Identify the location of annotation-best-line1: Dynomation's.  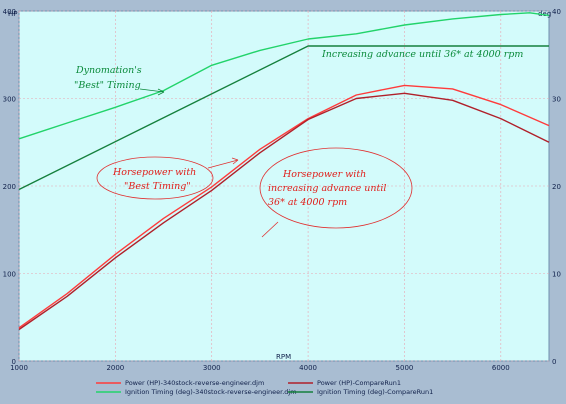
(108, 70).